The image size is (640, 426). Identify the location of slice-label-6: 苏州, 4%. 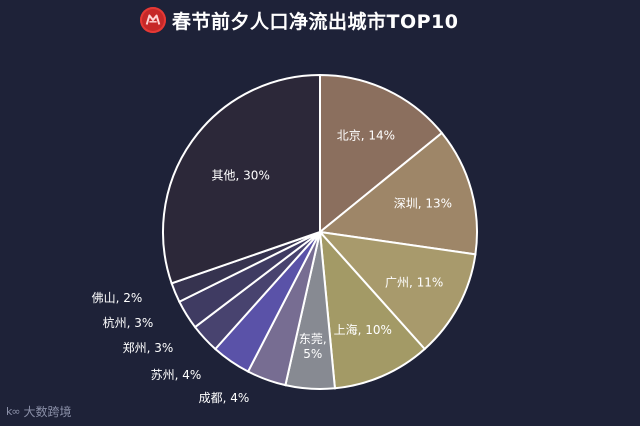
(176, 375).